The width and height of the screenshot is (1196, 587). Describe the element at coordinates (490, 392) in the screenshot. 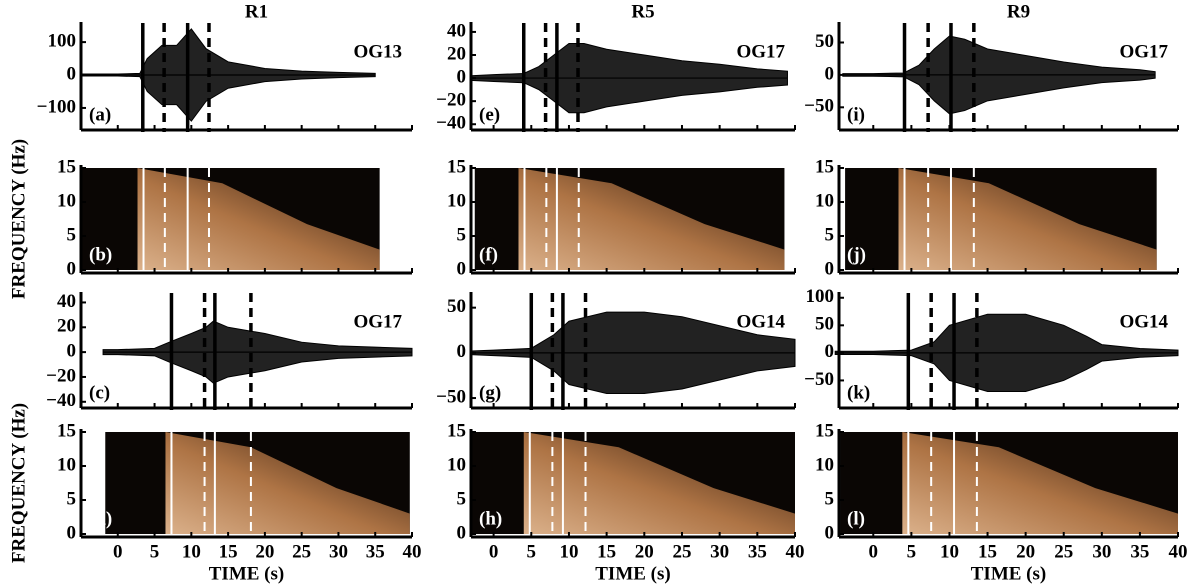

I see `panel-label: (g)` at that location.